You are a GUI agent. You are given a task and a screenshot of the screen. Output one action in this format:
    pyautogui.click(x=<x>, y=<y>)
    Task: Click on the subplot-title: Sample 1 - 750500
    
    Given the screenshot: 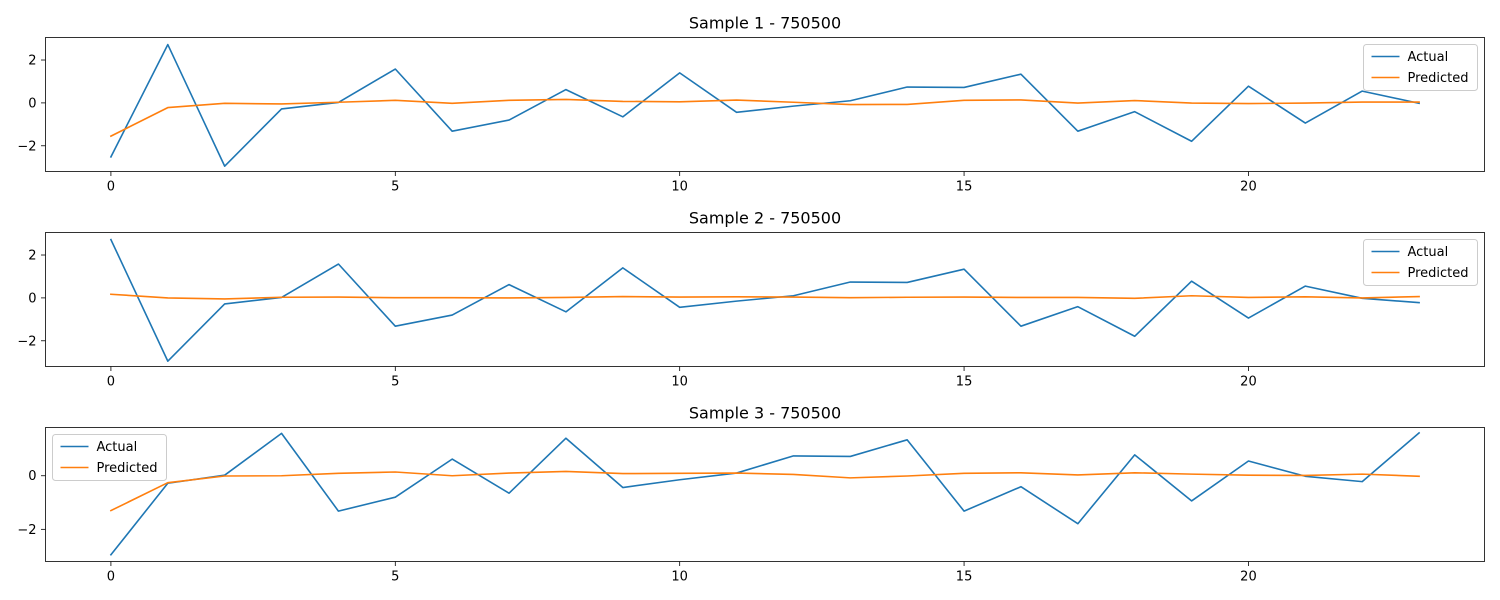 What is the action you would take?
    pyautogui.click(x=765, y=23)
    